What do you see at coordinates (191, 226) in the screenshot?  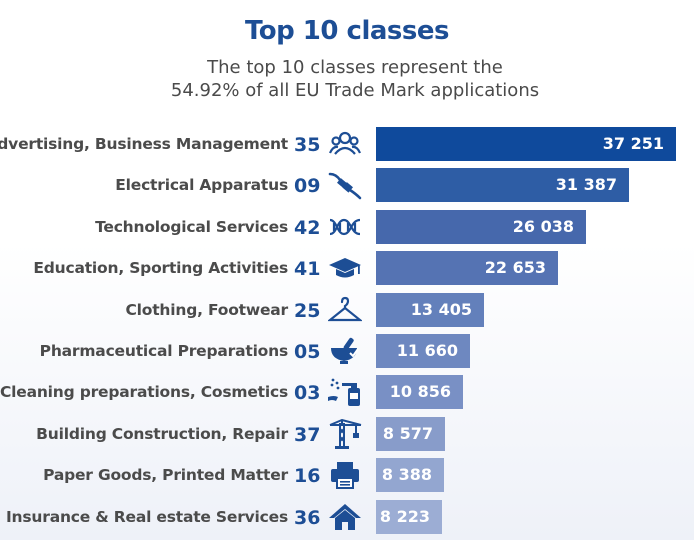 I see `category-label: Technological Services` at bounding box center [191, 226].